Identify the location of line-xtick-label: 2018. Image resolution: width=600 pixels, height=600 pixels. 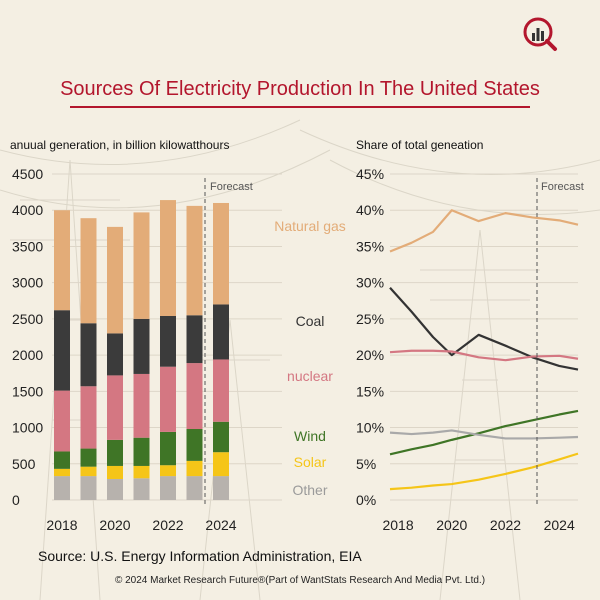
(397, 525).